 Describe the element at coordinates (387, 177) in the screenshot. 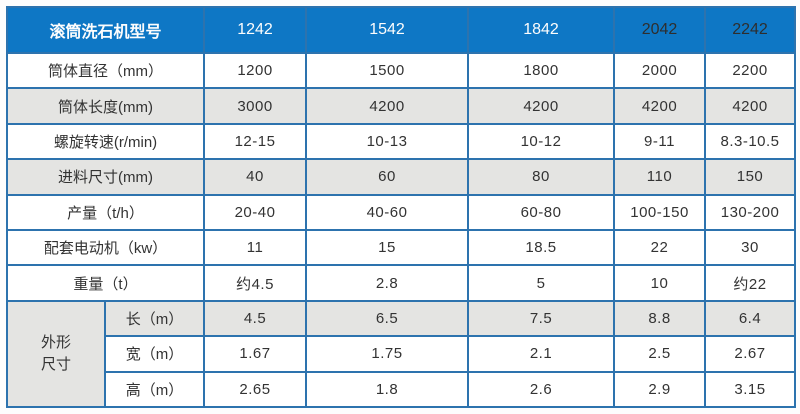

I see `cell-value: 60` at that location.